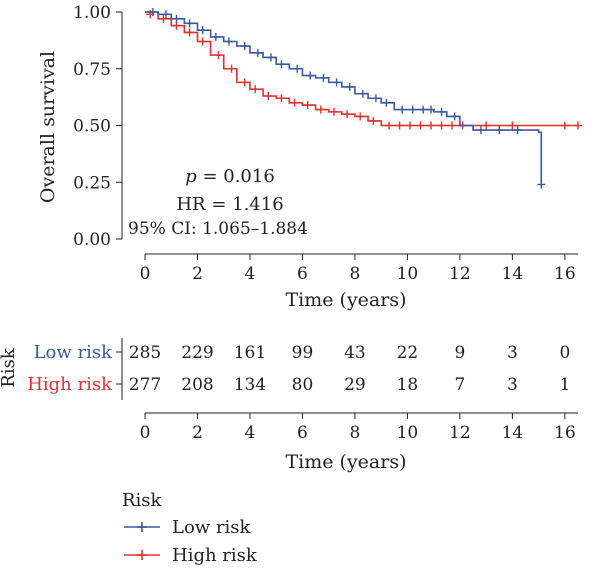 This screenshot has height=569, width=600. I want to click on y-tick-label: 0.25, so click(92, 183).